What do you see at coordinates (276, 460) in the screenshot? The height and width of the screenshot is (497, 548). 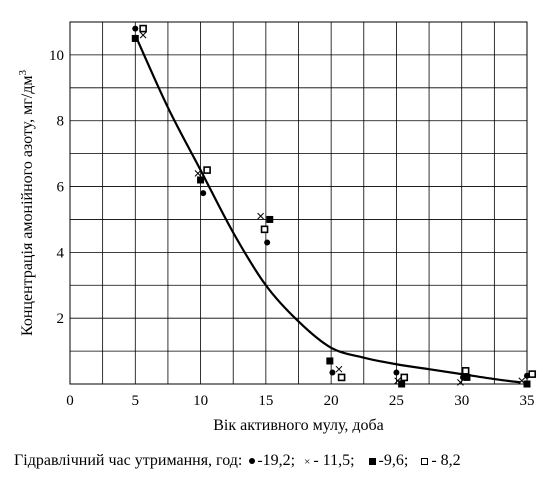 I see `legend-label-19-2: -19,2;` at bounding box center [276, 460].